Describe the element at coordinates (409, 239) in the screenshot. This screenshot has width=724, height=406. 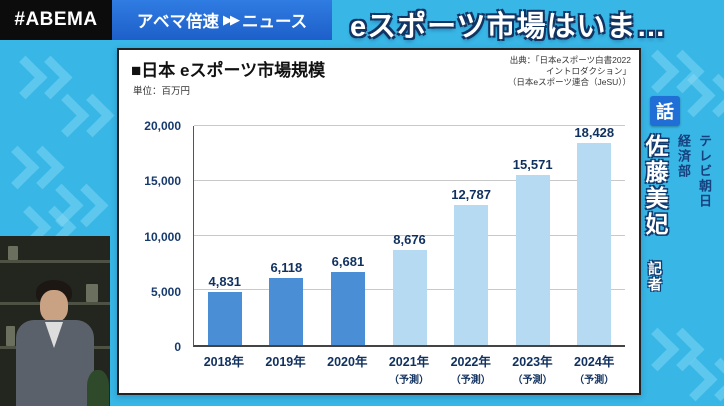
I see `bar-value-label: 8,676` at that location.